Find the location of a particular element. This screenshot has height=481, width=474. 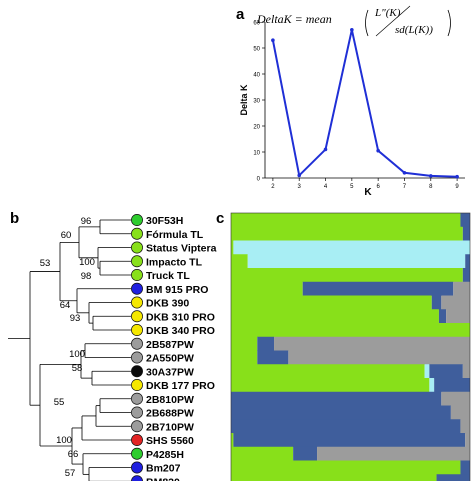

leaf-label: Impacto TL is located at coordinates (174, 262).